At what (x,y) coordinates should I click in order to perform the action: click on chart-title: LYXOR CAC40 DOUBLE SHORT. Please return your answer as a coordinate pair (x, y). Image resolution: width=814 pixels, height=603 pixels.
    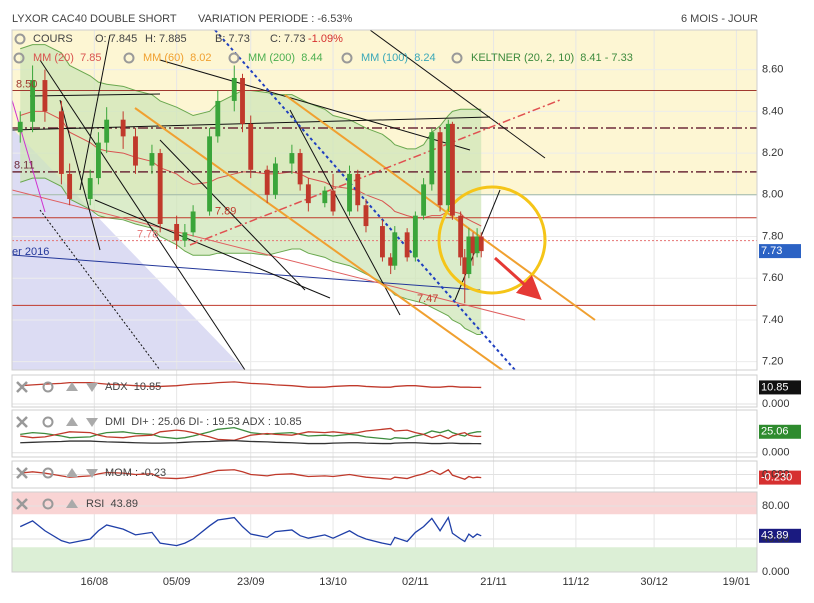
    Looking at the image, I should click on (94, 19).